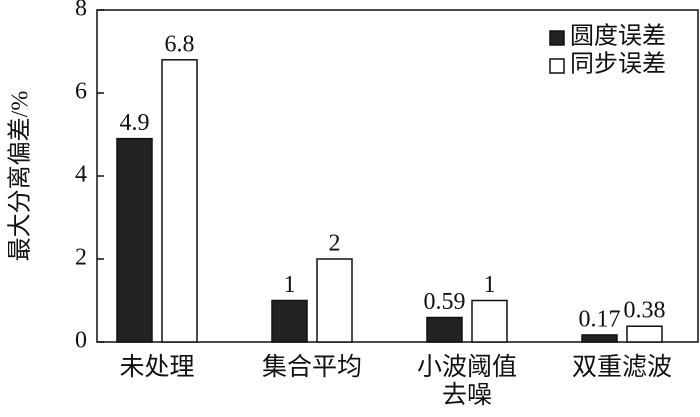 The image size is (700, 417). Describe the element at coordinates (81, 341) in the screenshot. I see `y-tick-label: 0` at that location.